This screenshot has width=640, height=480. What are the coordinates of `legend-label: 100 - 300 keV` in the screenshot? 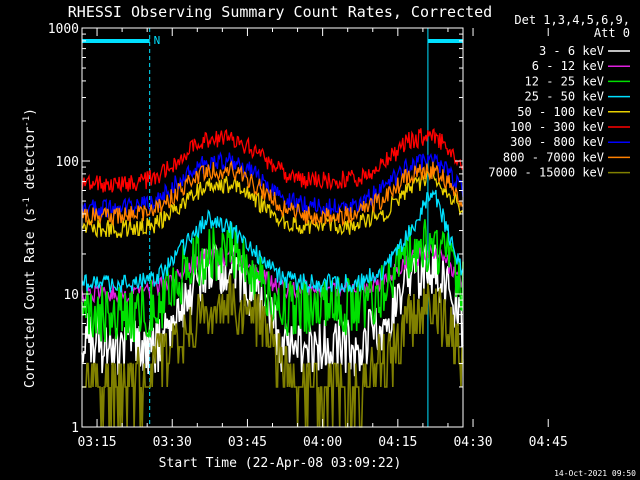 It's located at (557, 127).